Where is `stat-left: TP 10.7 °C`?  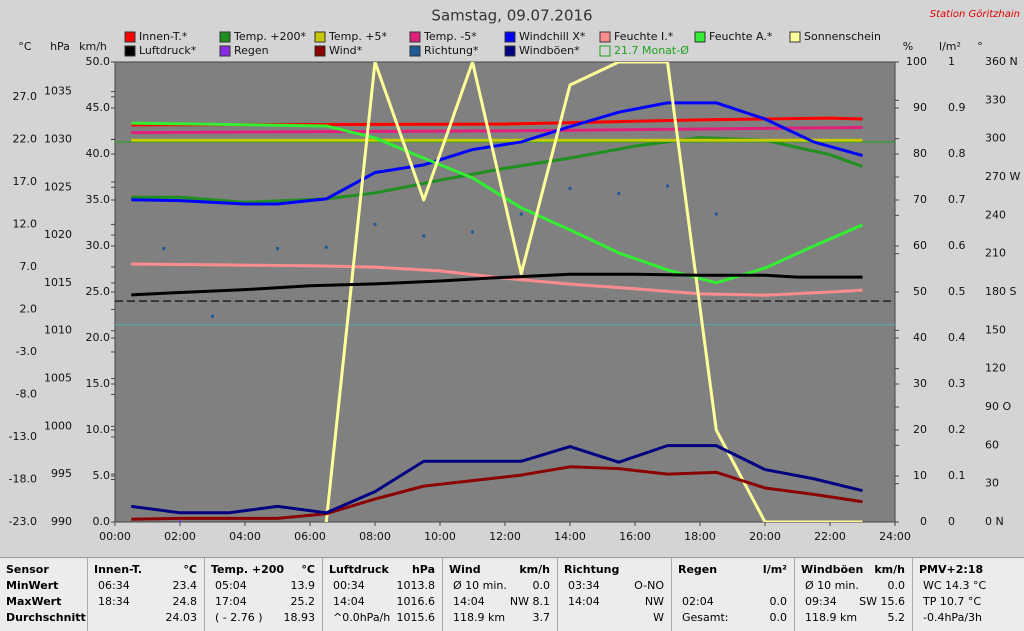
stat-left: TP 10.7 °C is located at coordinates (952, 601).